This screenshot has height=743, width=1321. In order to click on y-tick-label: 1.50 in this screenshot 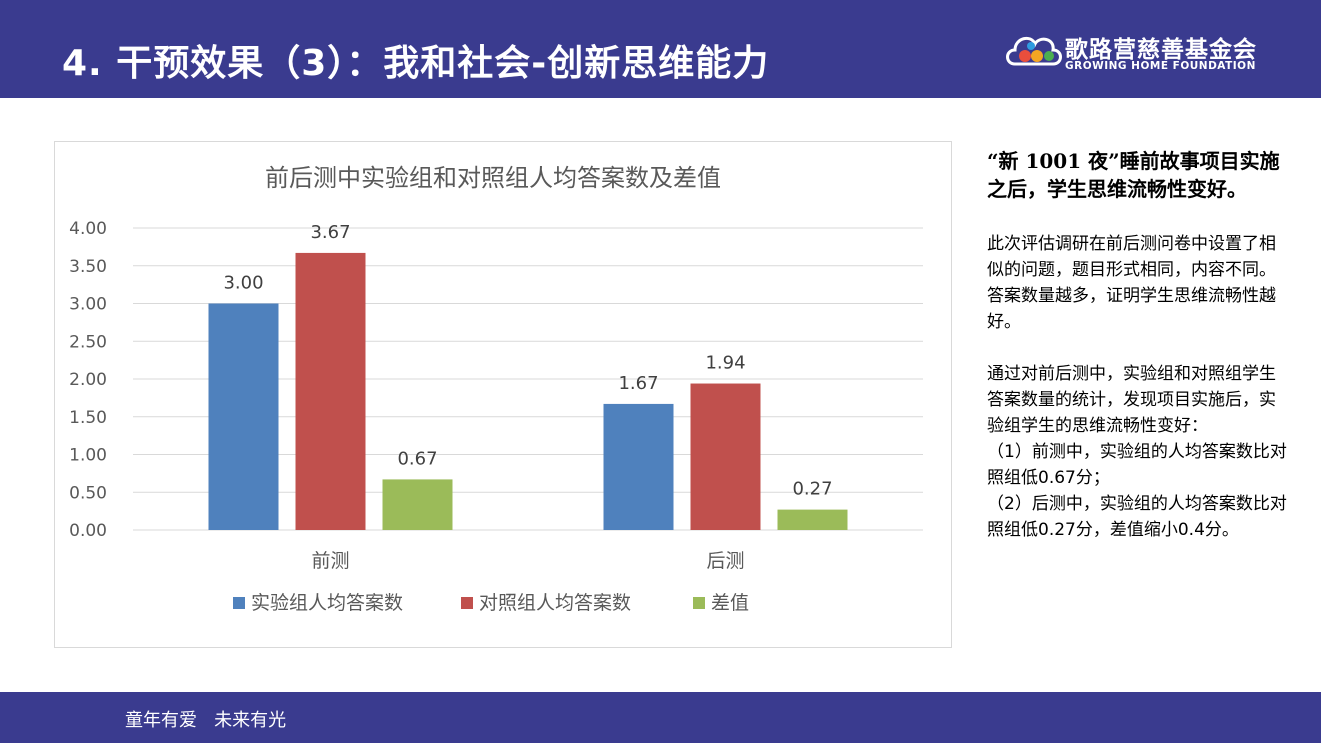, I will do `click(88, 418)`.